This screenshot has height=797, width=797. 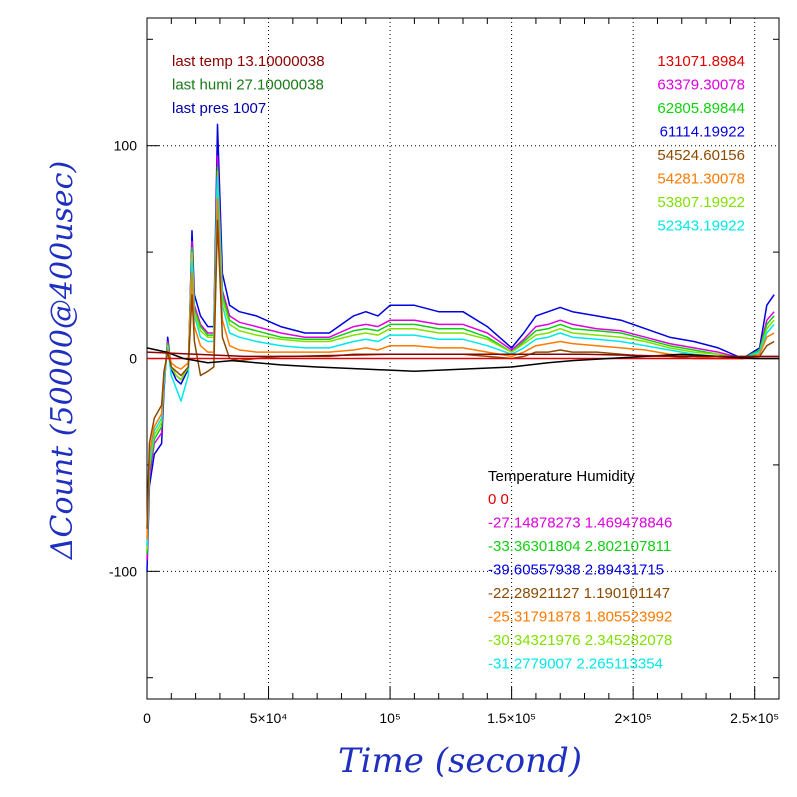 What do you see at coordinates (269, 718) in the screenshot?
I see `x-tick-label: 5×10⁴` at bounding box center [269, 718].